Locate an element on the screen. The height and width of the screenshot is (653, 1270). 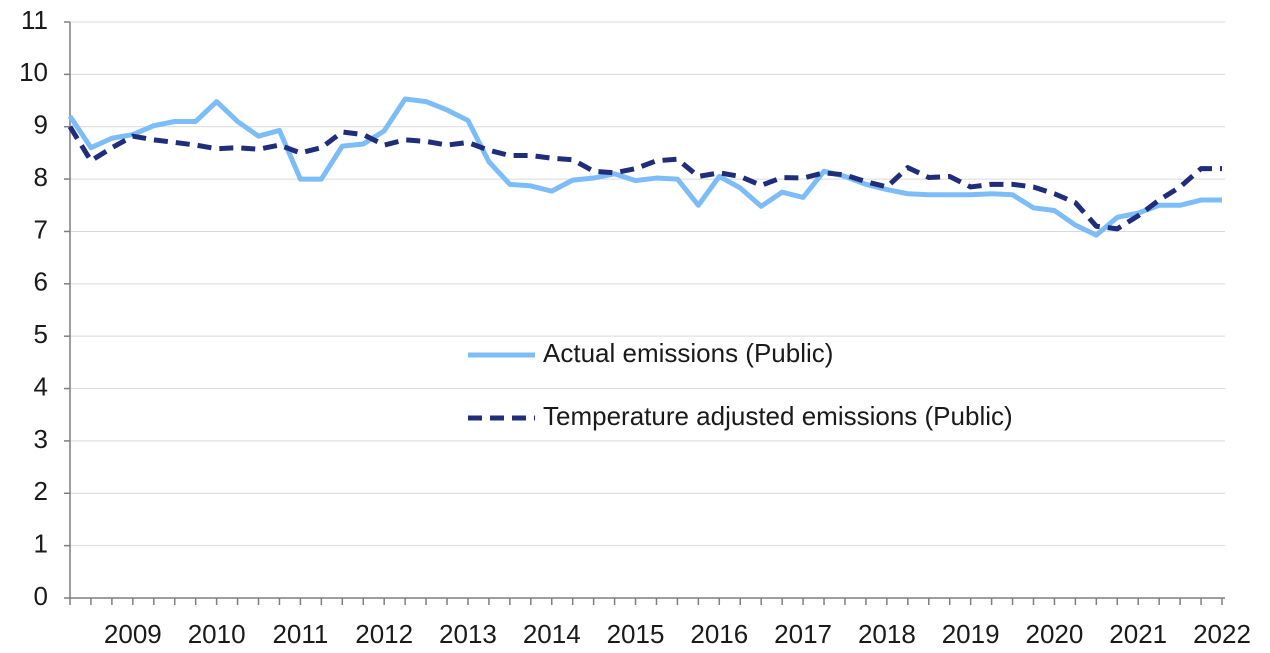
y-tick-label: 7 is located at coordinates (41, 229).